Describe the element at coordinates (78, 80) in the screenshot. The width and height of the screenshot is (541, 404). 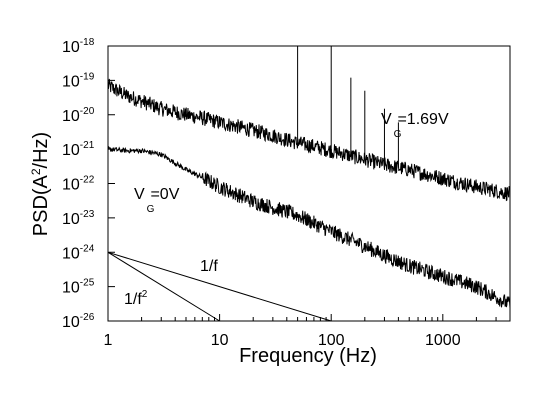
I see `y-tick-label: 10-19` at that location.